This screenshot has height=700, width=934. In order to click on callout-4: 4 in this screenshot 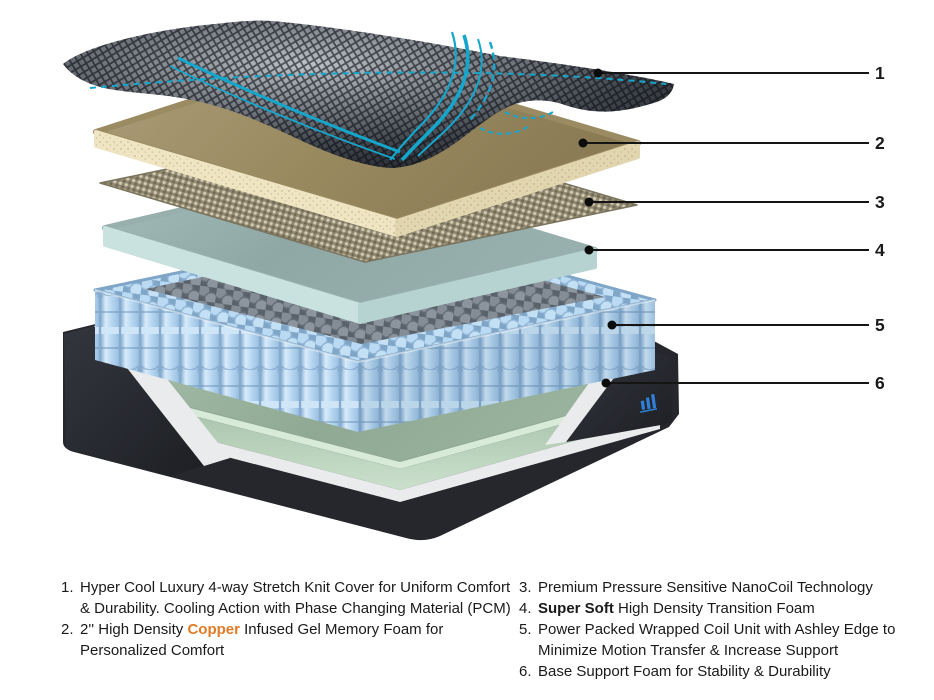, I will do `click(734, 250)`.